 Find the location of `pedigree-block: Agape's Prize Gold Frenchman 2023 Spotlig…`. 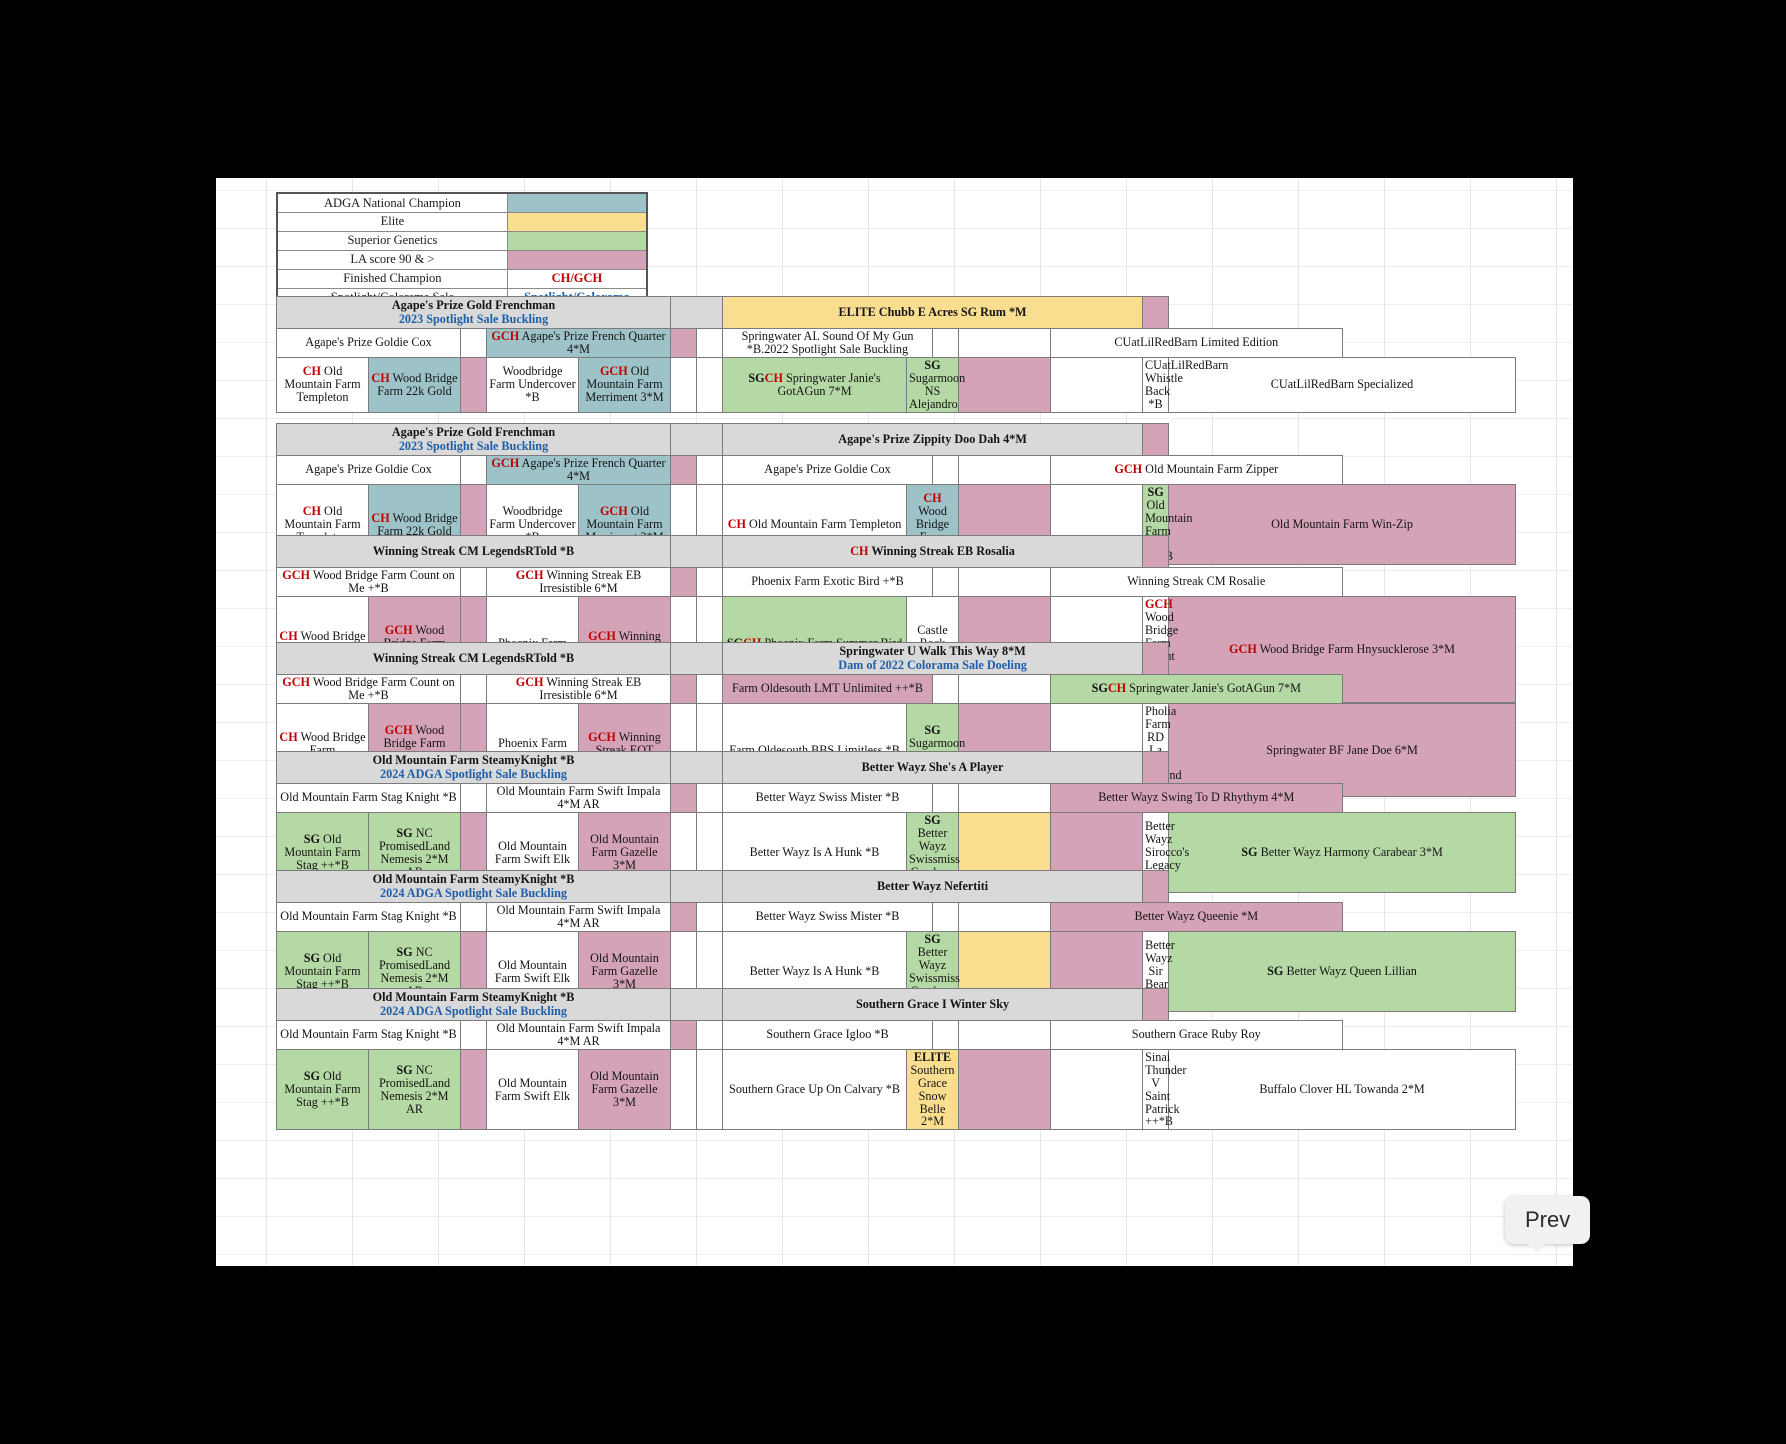

pedigree-block: Agape's Prize Gold Frenchman 2023 Spotlig… is located at coordinates (896, 354).